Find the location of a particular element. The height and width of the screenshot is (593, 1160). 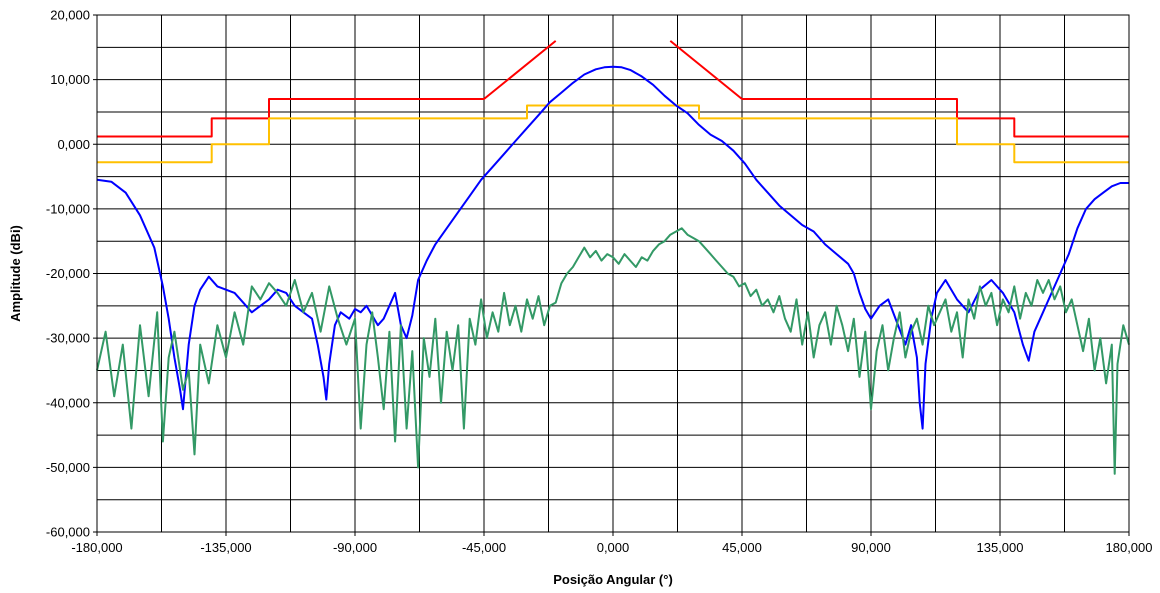

x-tick-label: -90,000 is located at coordinates (355, 547).